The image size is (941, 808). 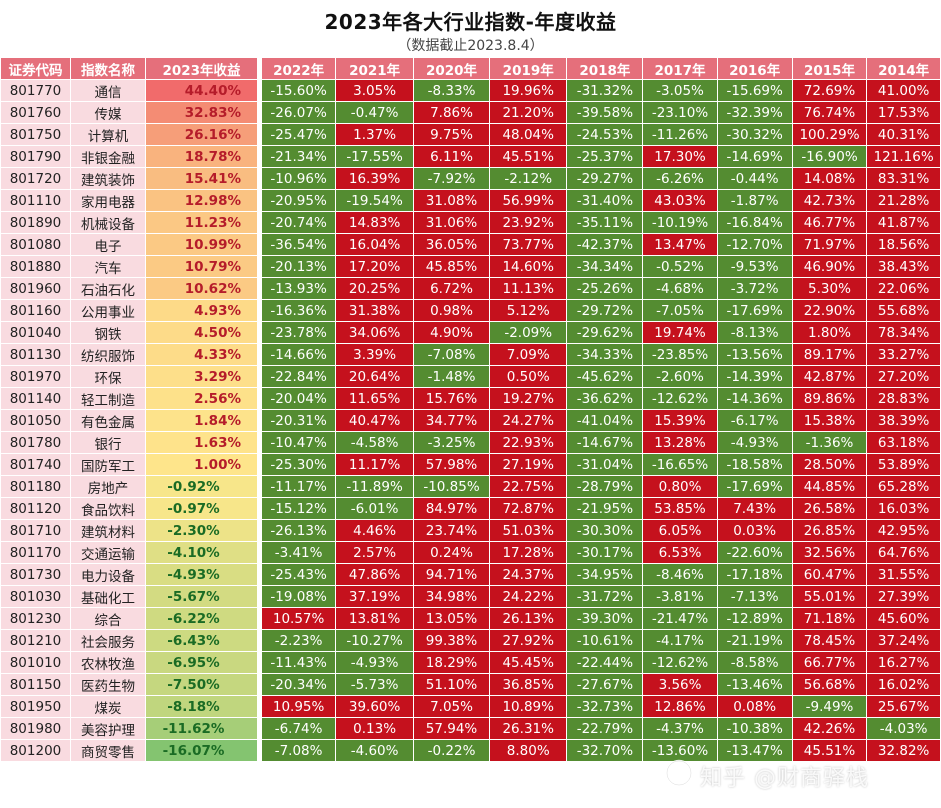 What do you see at coordinates (680, 222) in the screenshot?
I see `cell-year-return: -10.19%` at bounding box center [680, 222].